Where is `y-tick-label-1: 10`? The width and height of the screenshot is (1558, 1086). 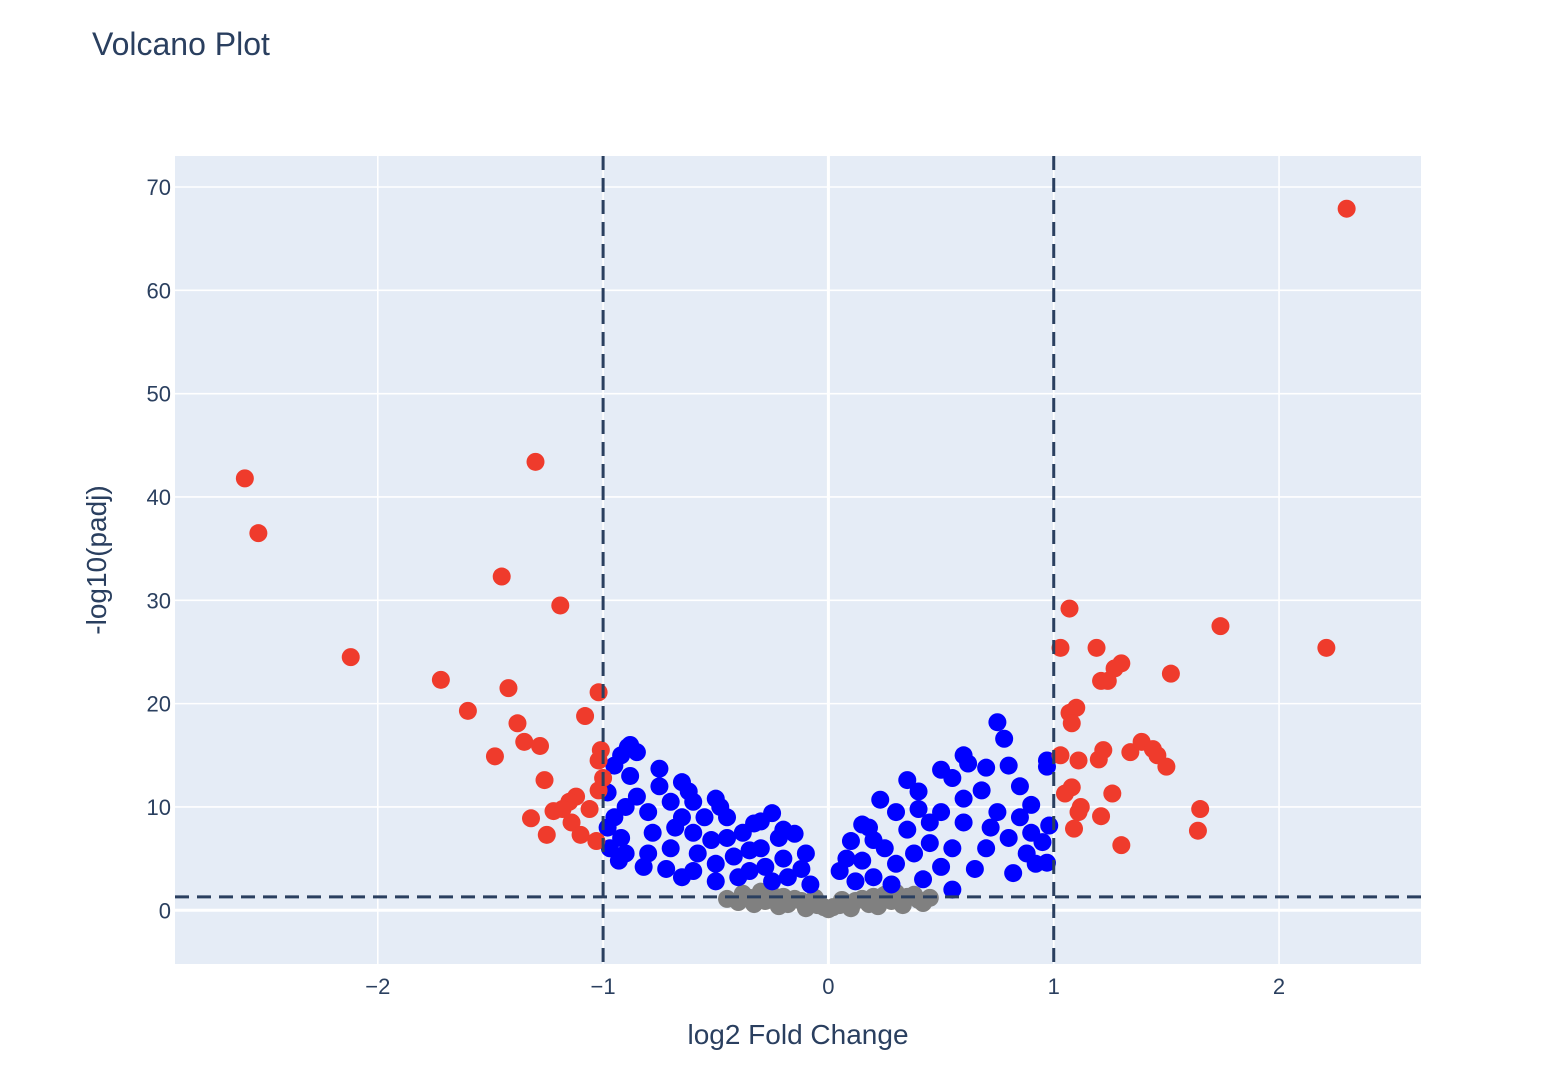
y-tick-label-1: 10 is located at coordinates (159, 807).